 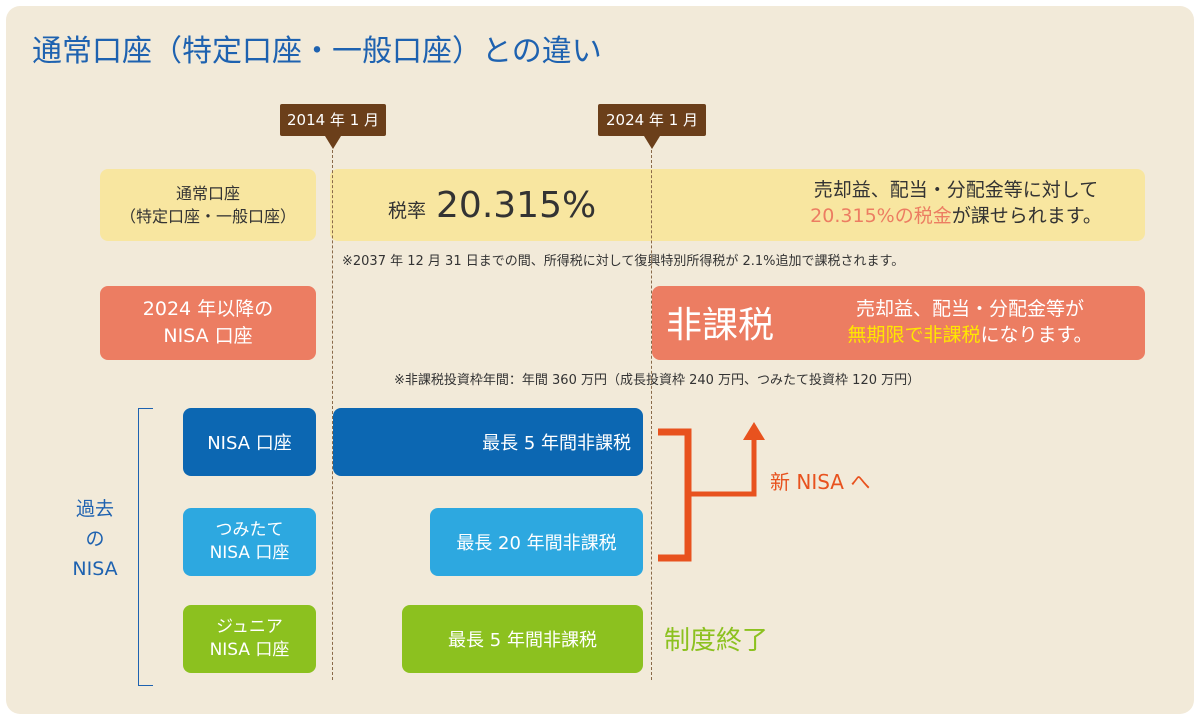 I want to click on side-label-line1: 過去, so click(x=94, y=509).